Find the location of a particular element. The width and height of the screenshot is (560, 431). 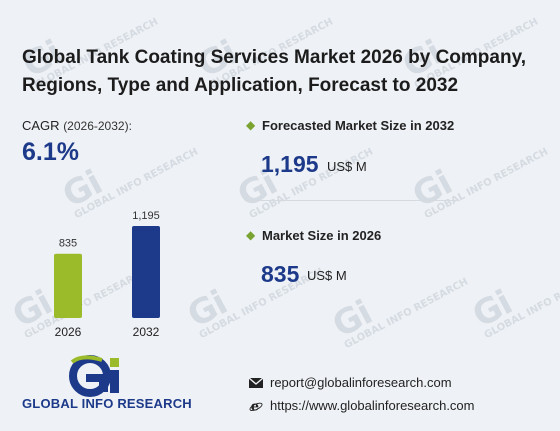

bar-2032 is located at coordinates (146, 272).